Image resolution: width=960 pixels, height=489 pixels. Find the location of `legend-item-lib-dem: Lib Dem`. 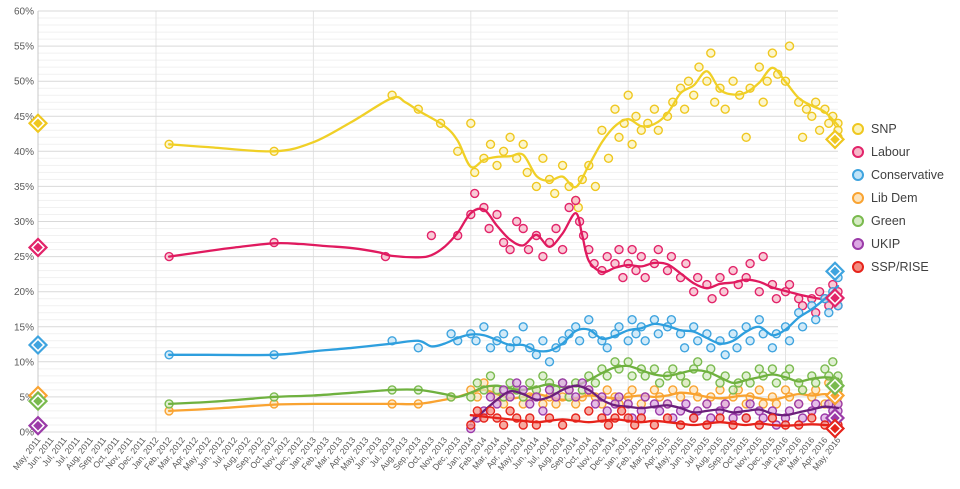

legend-item-lib-dem: Lib Dem is located at coordinates (898, 197).